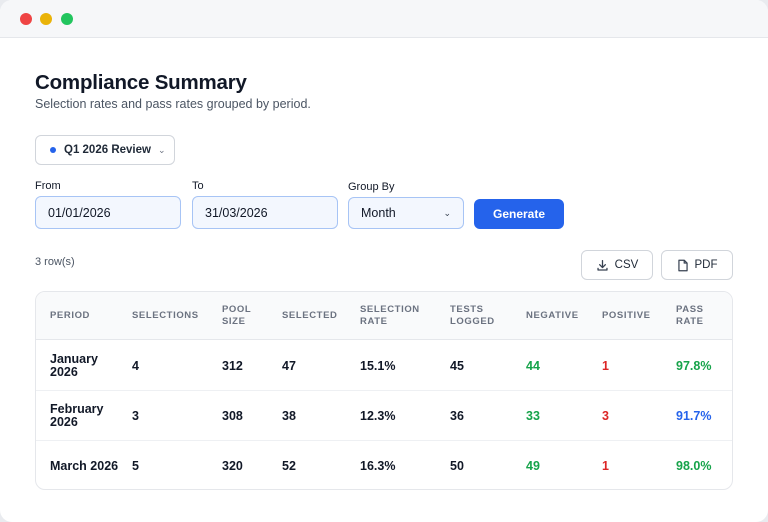 Image resolution: width=768 pixels, height=522 pixels. Describe the element at coordinates (135, 415) in the screenshot. I see `cell-selections: 3` at that location.